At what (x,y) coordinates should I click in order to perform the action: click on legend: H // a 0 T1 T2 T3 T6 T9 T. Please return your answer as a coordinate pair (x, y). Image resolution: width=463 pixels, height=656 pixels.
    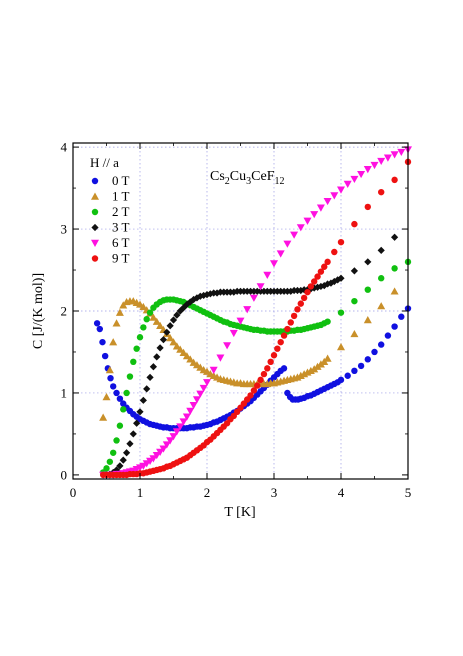
    Looking at the image, I should click on (110, 210).